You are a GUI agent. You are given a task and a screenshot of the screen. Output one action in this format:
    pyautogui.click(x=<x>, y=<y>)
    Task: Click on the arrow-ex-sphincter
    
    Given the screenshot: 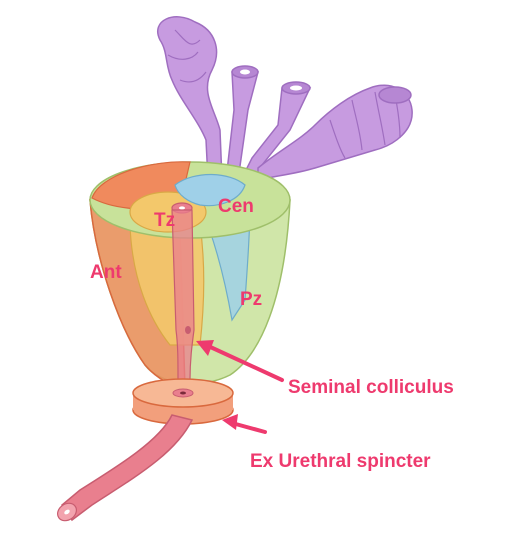 What is the action you would take?
    pyautogui.click(x=244, y=424)
    